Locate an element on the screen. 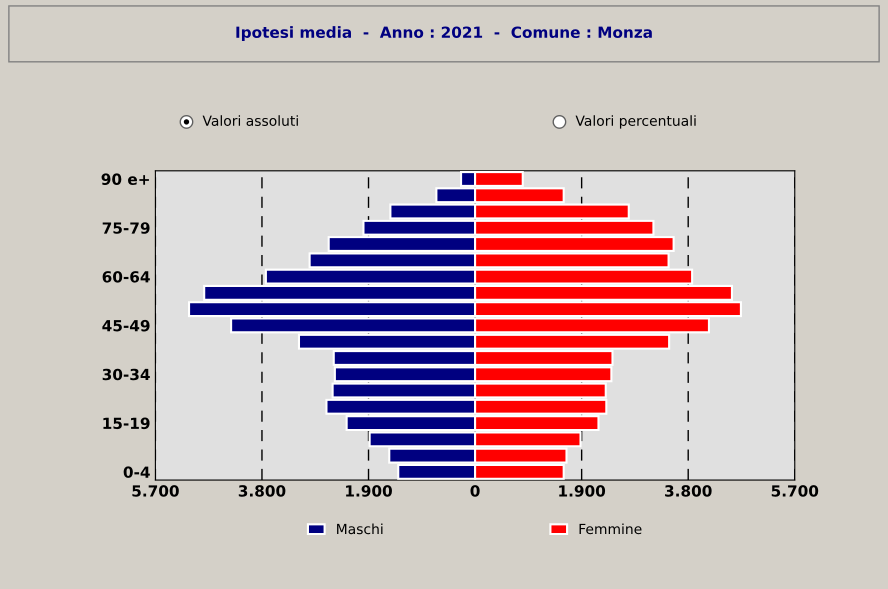 This screenshot has height=589, width=888. y-tick-label: 45-49 is located at coordinates (126, 326).